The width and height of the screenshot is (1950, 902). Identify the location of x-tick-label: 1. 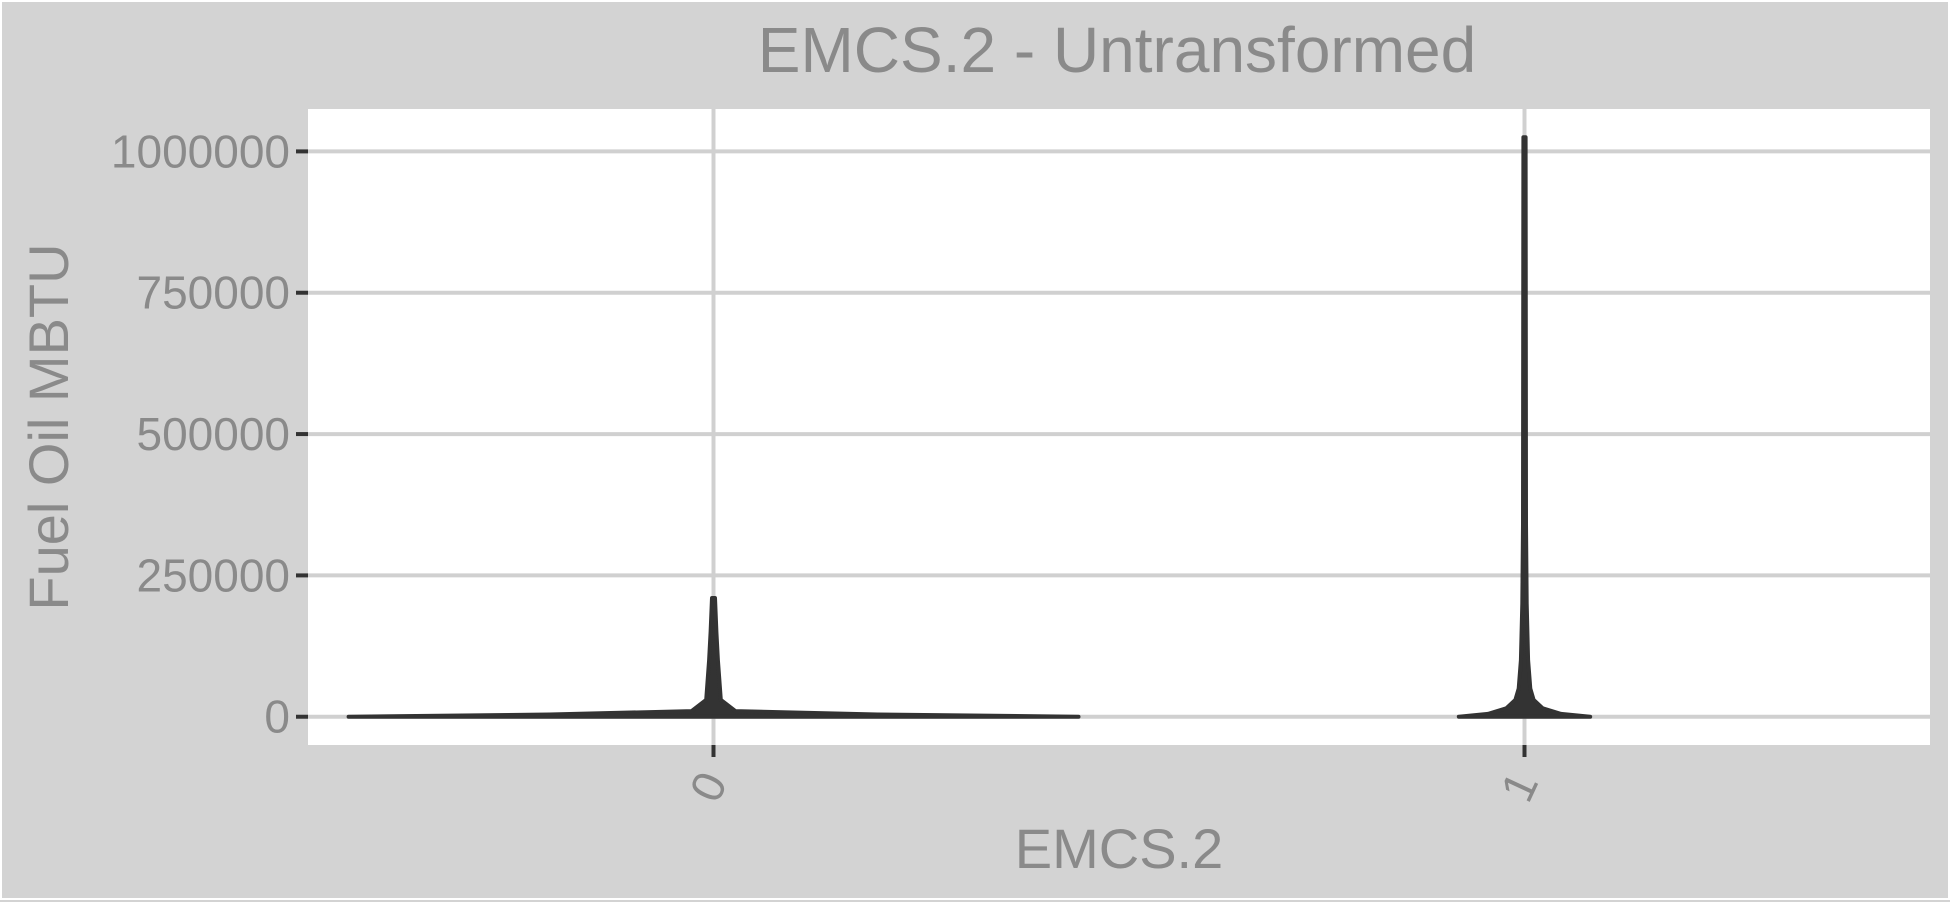
(1519, 786).